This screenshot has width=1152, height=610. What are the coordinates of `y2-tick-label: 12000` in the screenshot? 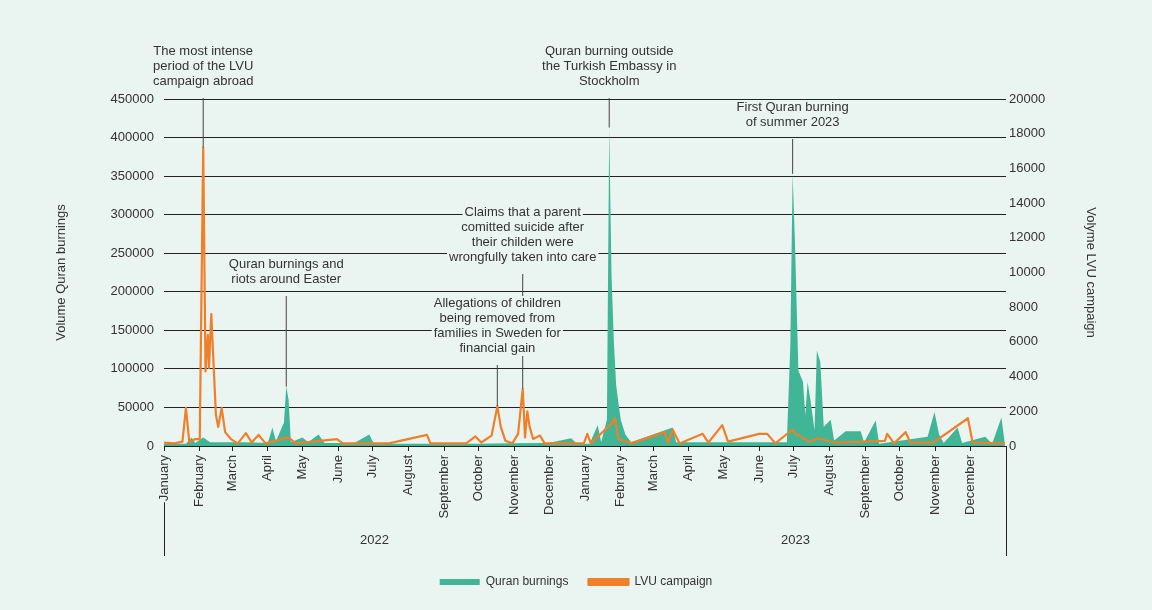 It's located at (1027, 237).